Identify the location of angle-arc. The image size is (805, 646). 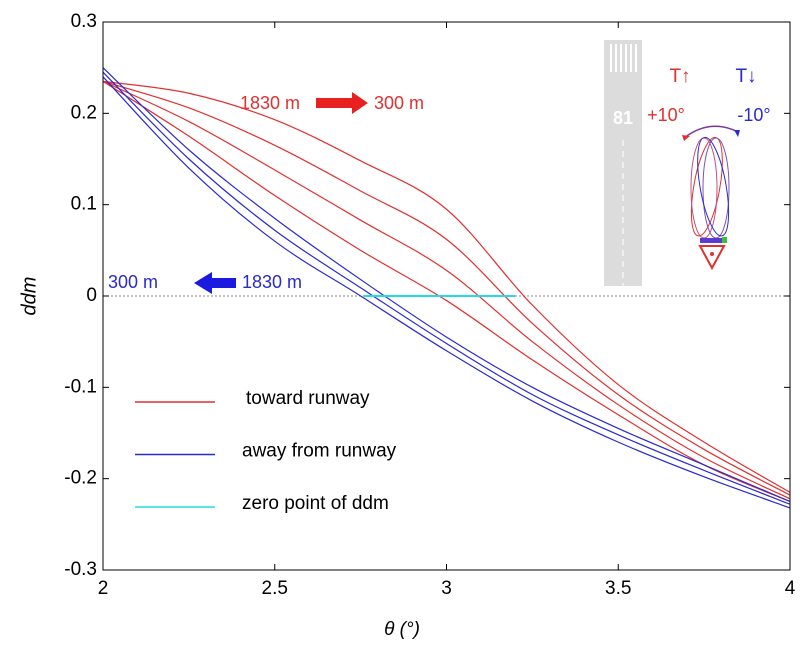
(711, 132).